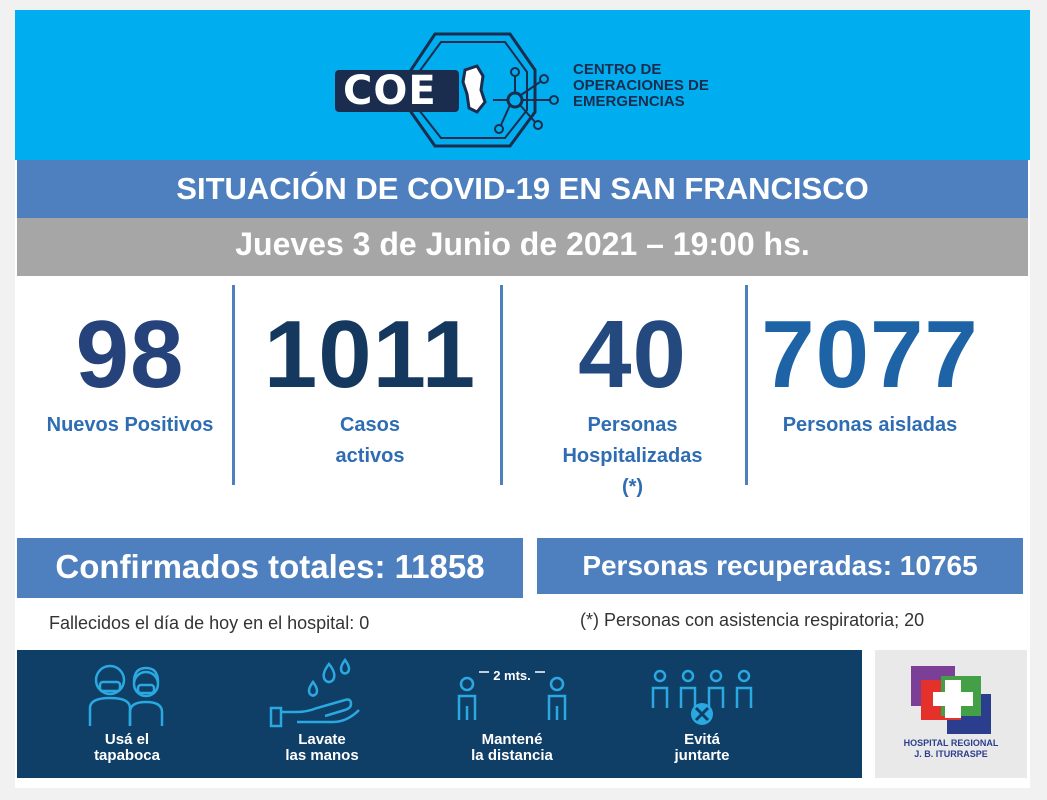 This screenshot has width=1047, height=800. I want to click on tip-lavate-manos: Lavate las manos, so click(322, 711).